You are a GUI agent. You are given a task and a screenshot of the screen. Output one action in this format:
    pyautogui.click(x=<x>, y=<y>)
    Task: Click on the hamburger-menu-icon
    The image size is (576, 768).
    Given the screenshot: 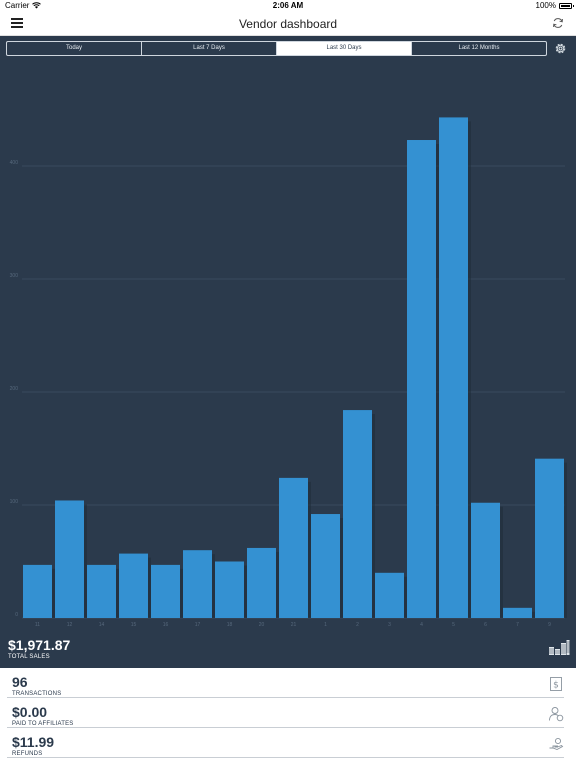 What is the action you would take?
    pyautogui.click(x=17, y=23)
    